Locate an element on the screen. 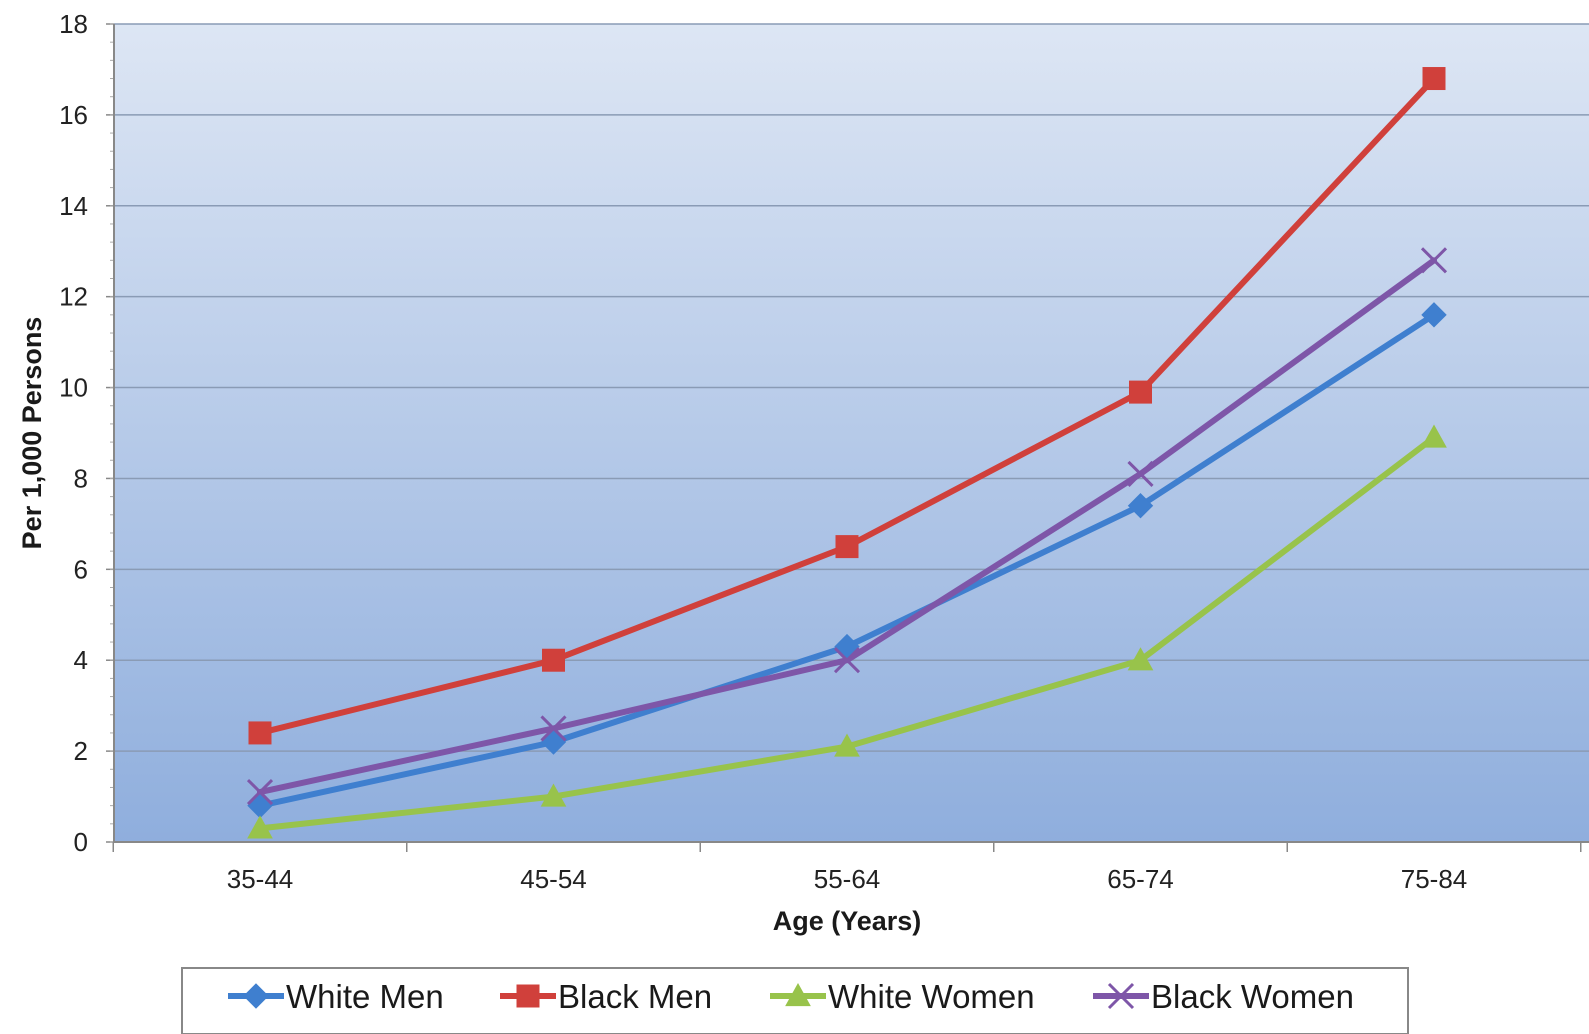  legend-item-black-men: Black Men is located at coordinates (606, 996).